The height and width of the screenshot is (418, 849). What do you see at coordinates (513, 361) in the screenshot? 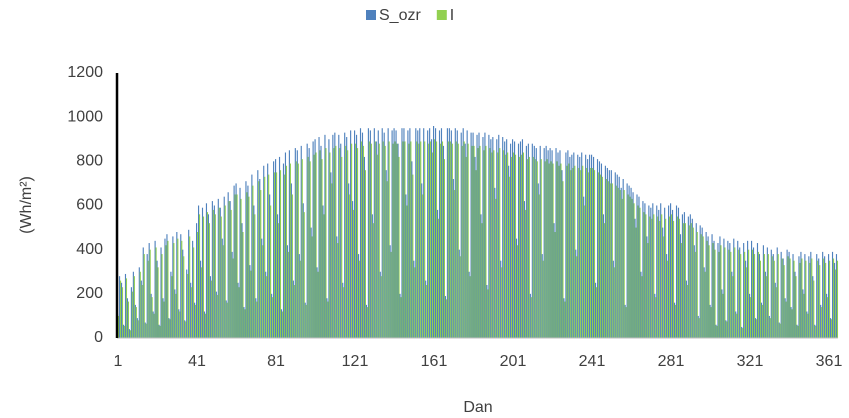
I see `x-tick-label: 201` at bounding box center [513, 361].